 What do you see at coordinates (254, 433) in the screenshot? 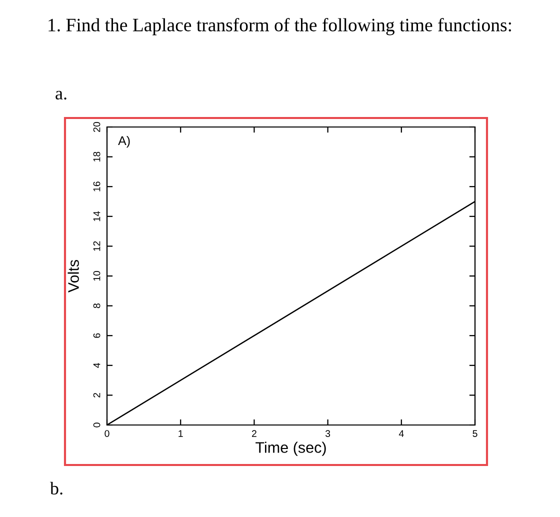
I see `x-tick-label: 2` at bounding box center [254, 433].